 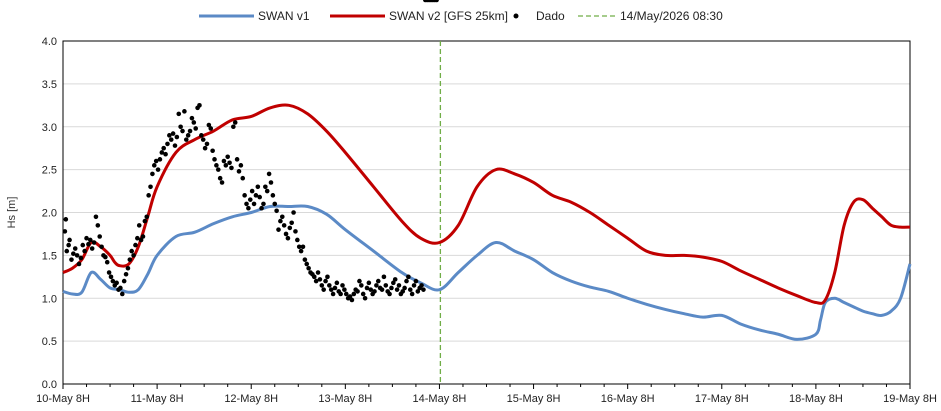 I want to click on x-tick-label: 12-May 8H, so click(x=251, y=399).